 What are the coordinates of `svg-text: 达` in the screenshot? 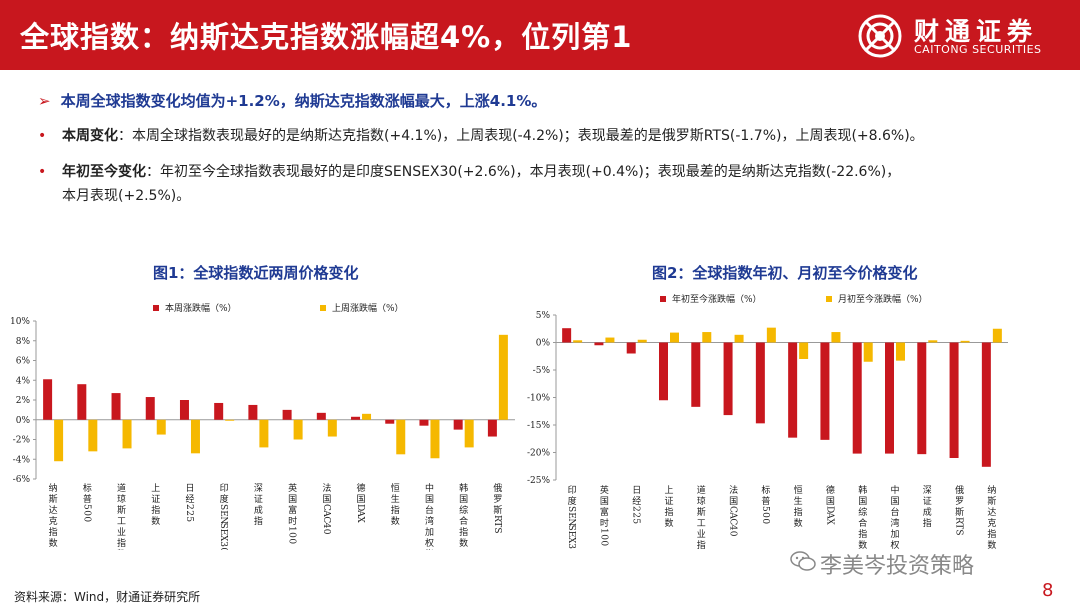 It's located at (53, 510).